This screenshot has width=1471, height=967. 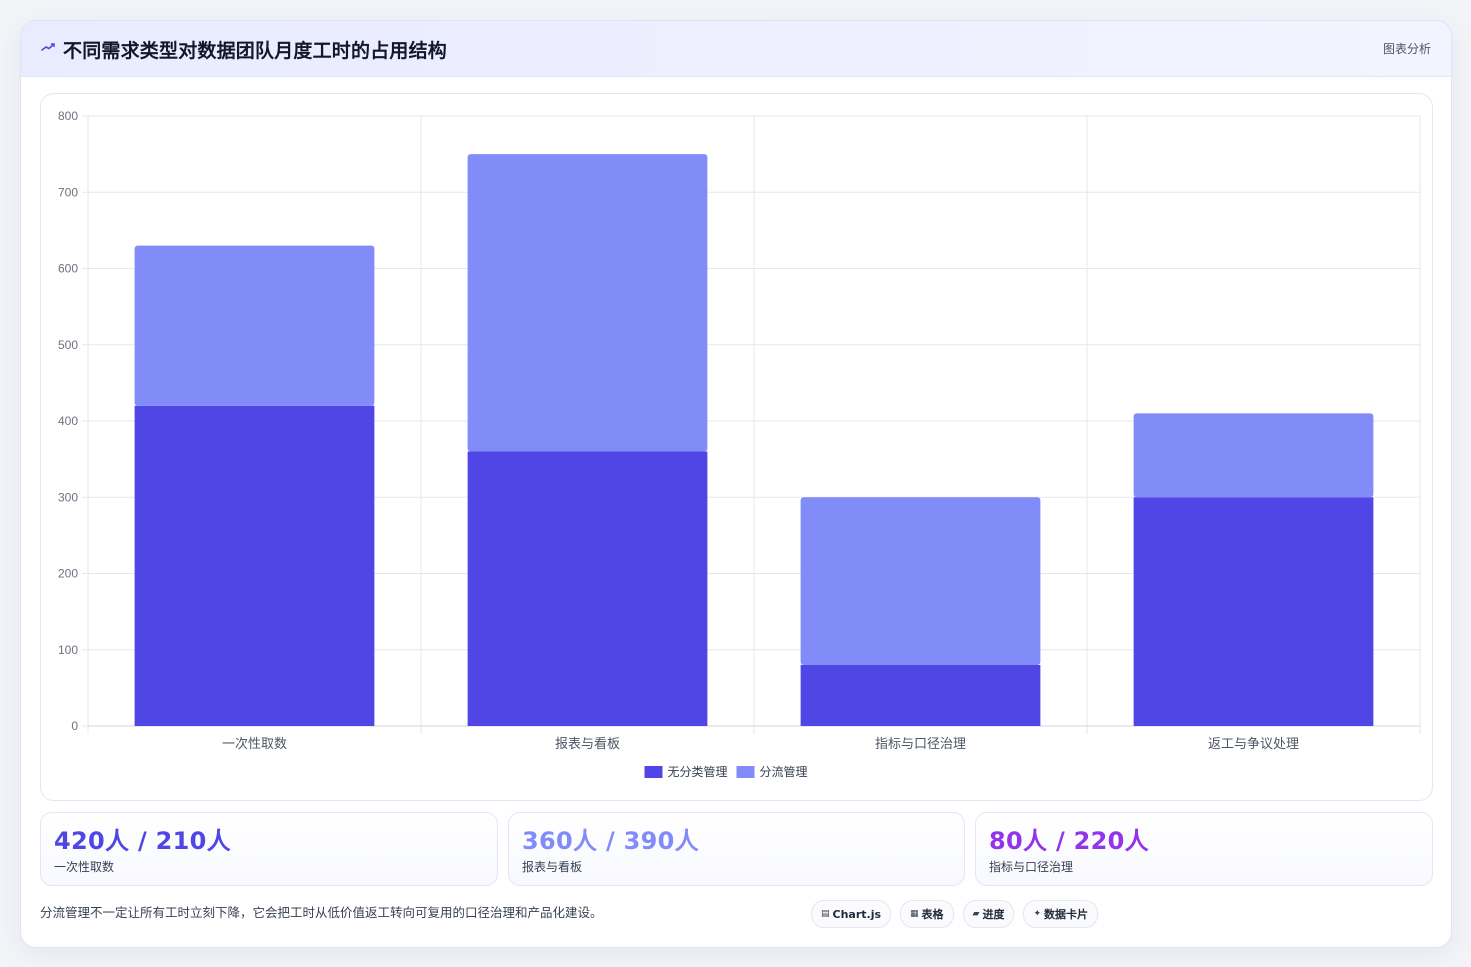 What do you see at coordinates (1066, 914) in the screenshot?
I see `chip-label: 数据卡片` at bounding box center [1066, 914].